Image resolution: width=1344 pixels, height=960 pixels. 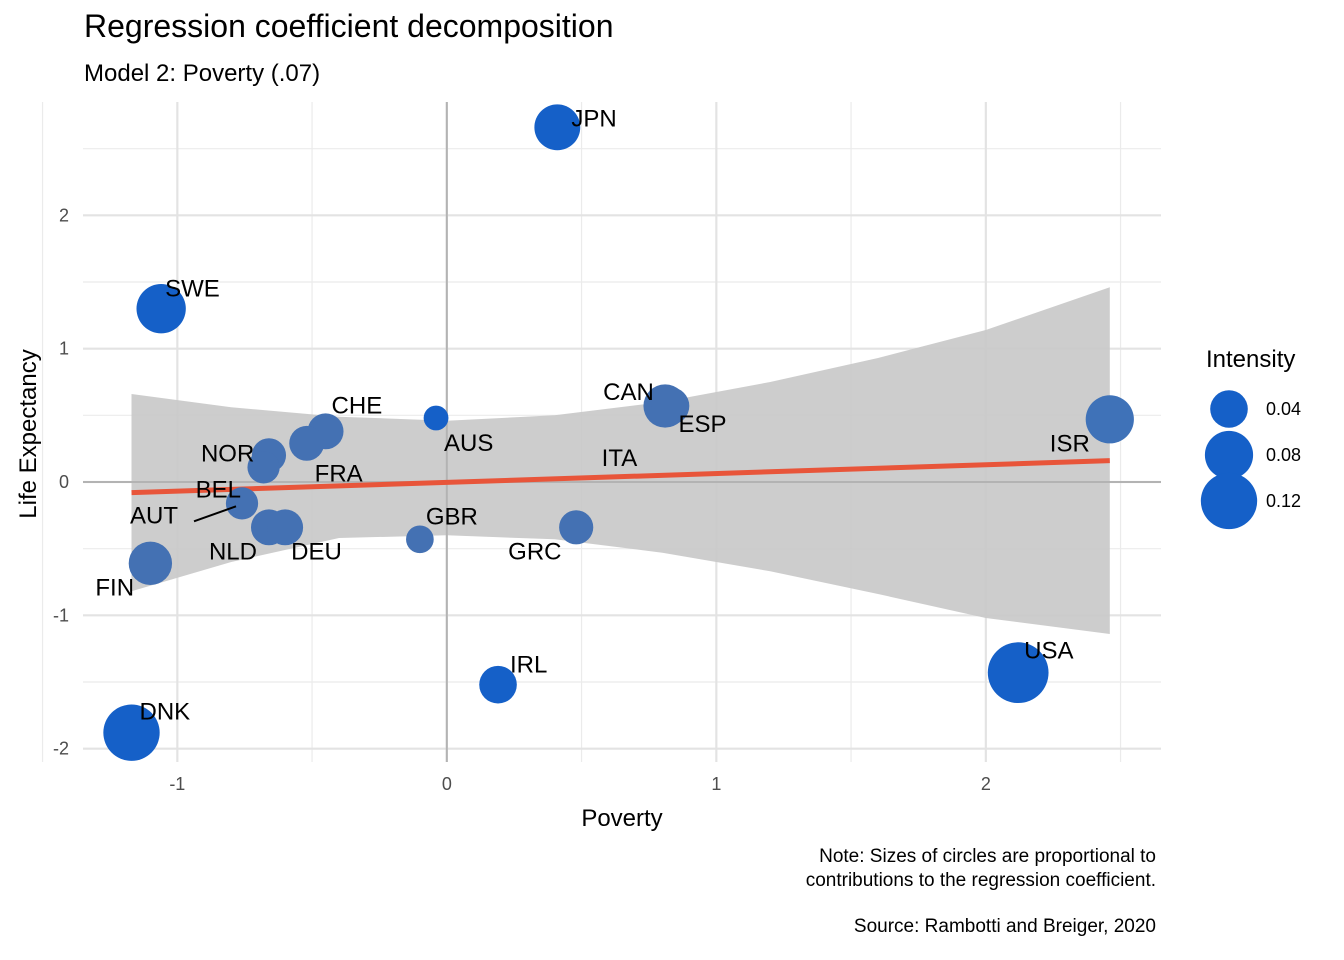 I want to click on point-label-fin: FIN, so click(x=114, y=587).